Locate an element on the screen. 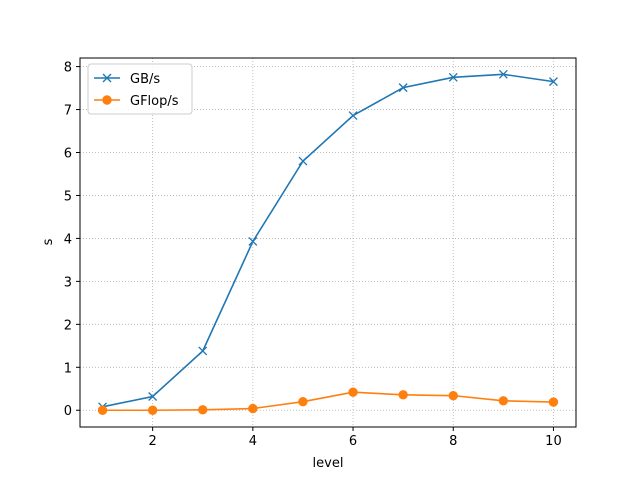 This screenshot has width=640, height=480. y-tick-label: 4 is located at coordinates (68, 239).